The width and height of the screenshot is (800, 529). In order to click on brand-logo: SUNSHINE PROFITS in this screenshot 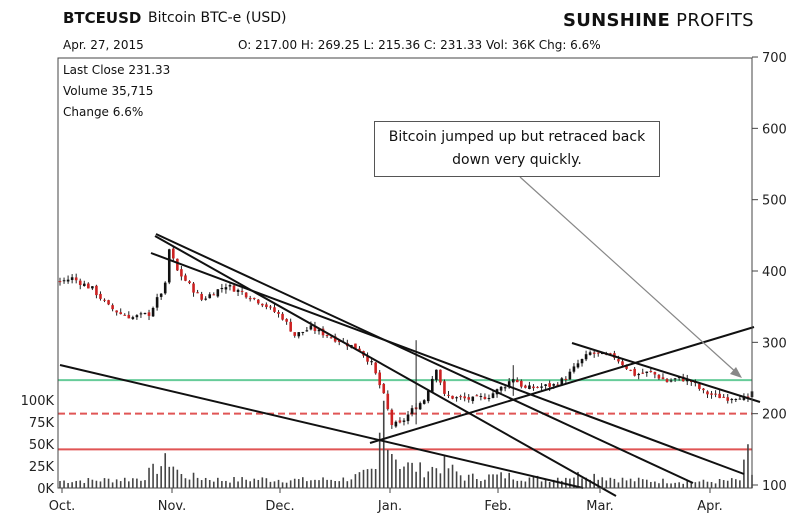, I will do `click(658, 20)`.